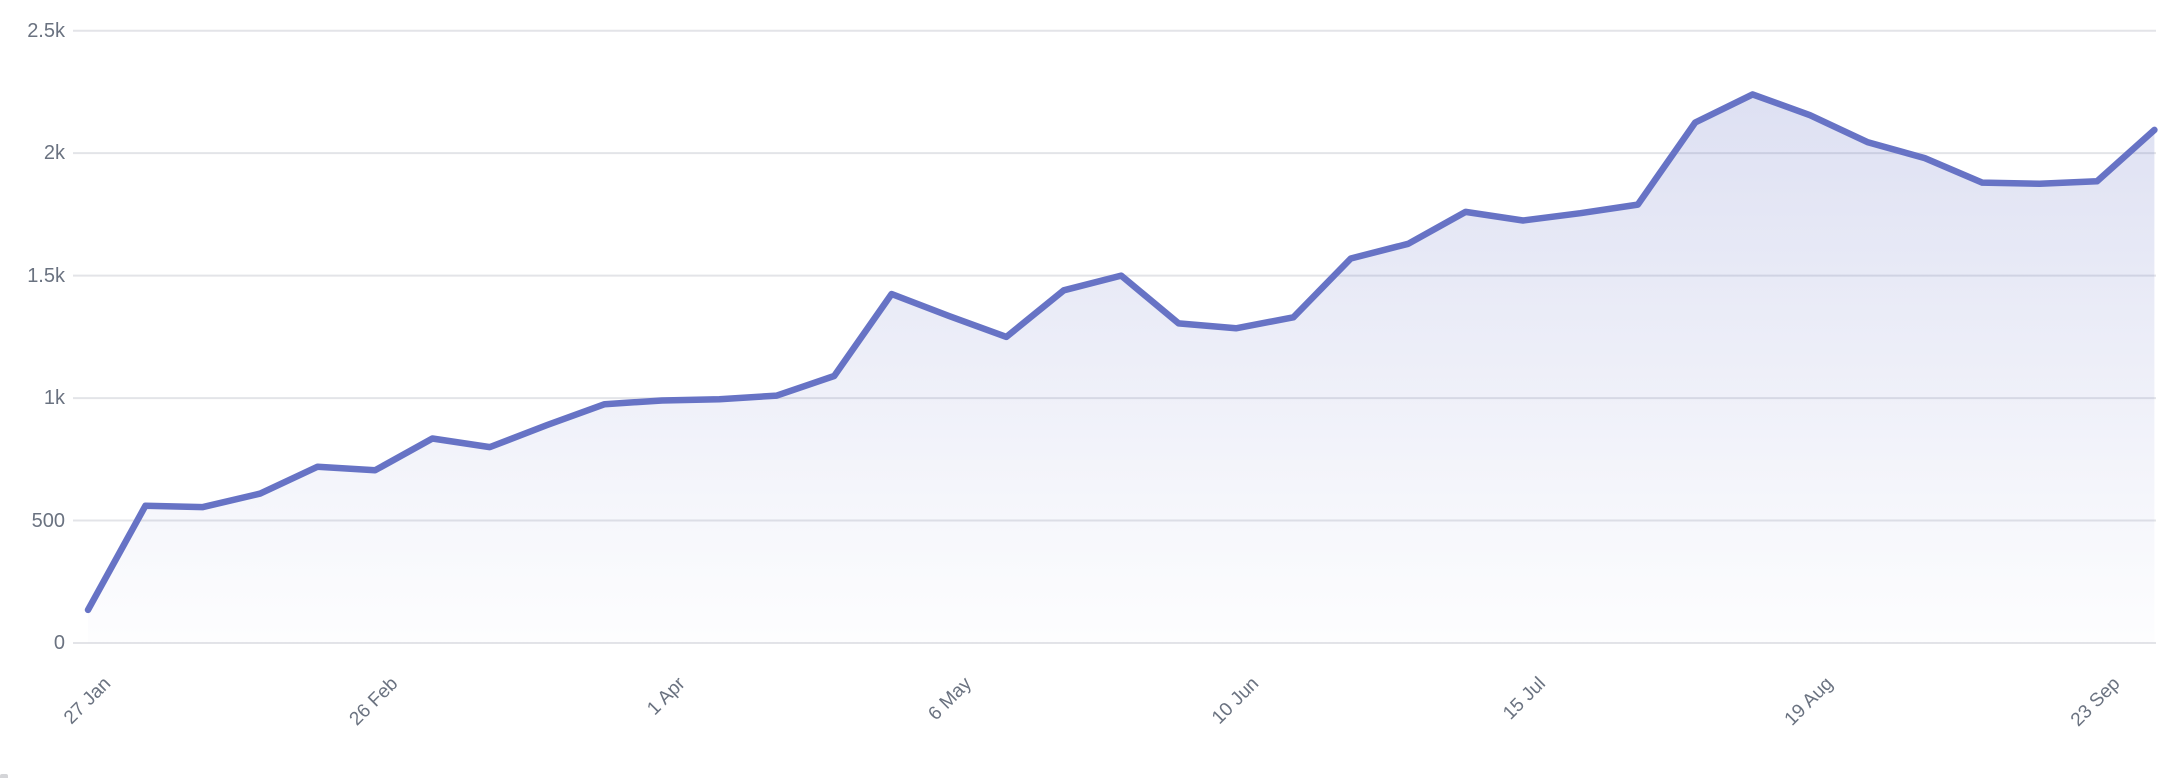 This screenshot has width=2168, height=778. What do you see at coordinates (46, 30) in the screenshot?
I see `y-tick-label: 2.5k` at bounding box center [46, 30].